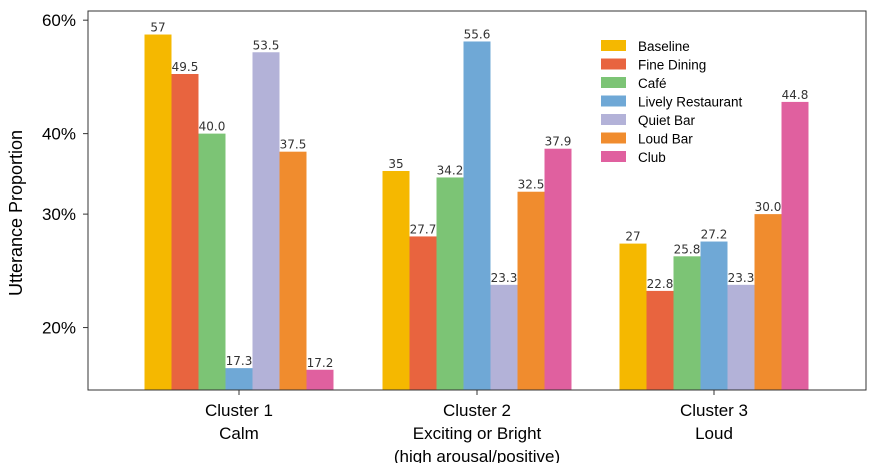 This screenshot has width=872, height=463. Describe the element at coordinates (558, 142) in the screenshot. I see `bar-value-label: 37.9` at that location.